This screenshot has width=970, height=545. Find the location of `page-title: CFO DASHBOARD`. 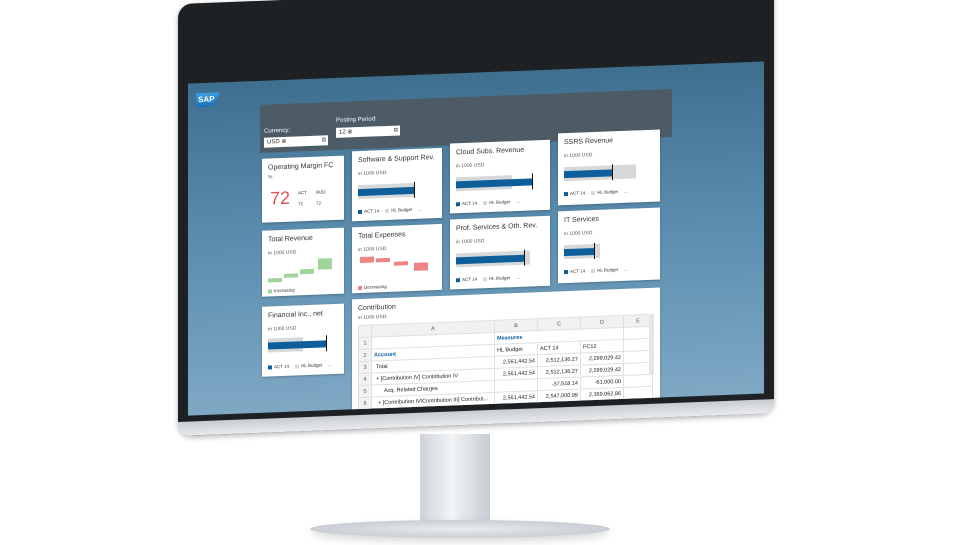

page-title: CFO DASHBOARD is located at coordinates (463, 63).